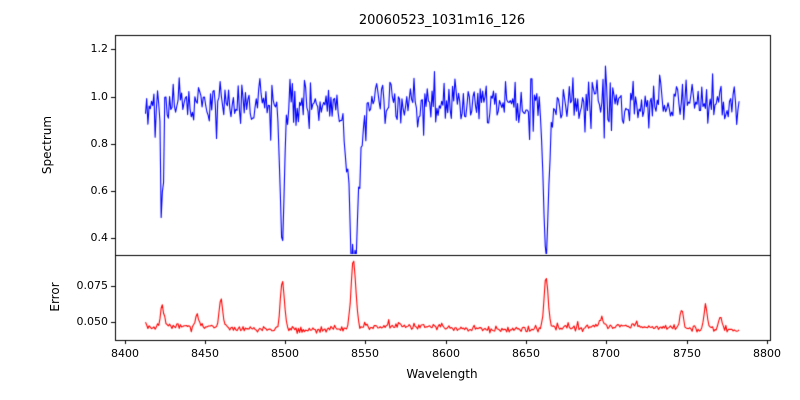 The image size is (800, 400). I want to click on x-tick-label: 8550, so click(365, 353).